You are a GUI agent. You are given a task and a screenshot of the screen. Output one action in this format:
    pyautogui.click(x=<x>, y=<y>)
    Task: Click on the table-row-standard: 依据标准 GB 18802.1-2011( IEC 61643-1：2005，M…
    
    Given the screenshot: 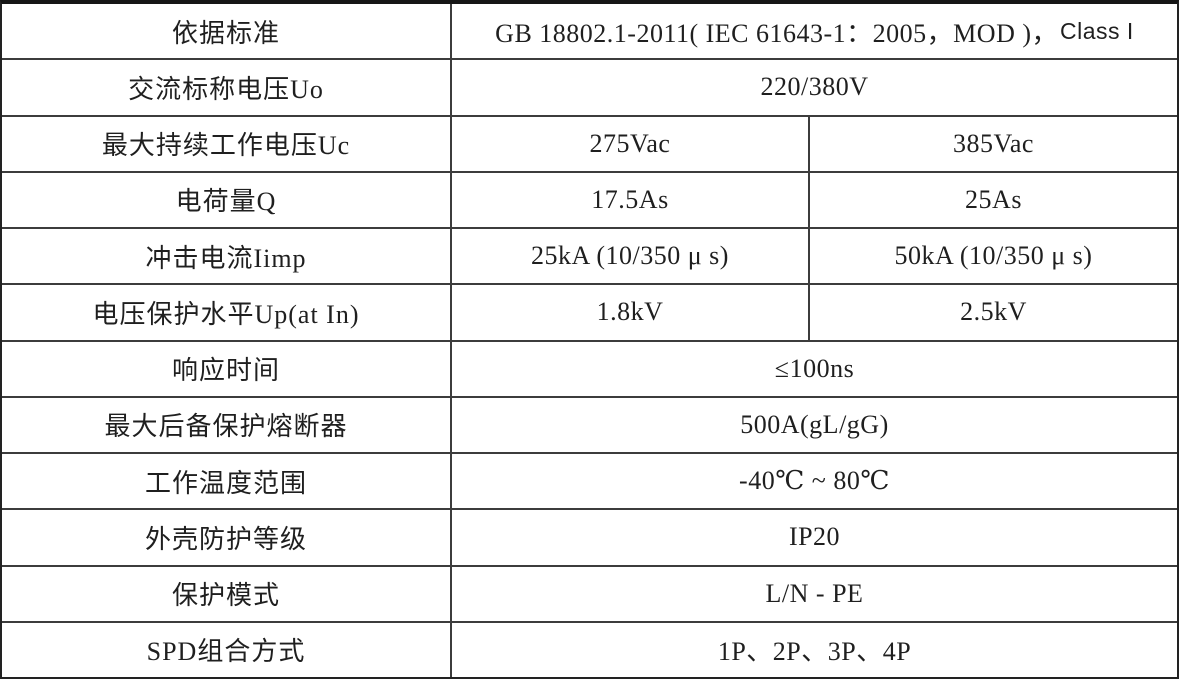 What is the action you would take?
    pyautogui.click(x=589, y=31)
    